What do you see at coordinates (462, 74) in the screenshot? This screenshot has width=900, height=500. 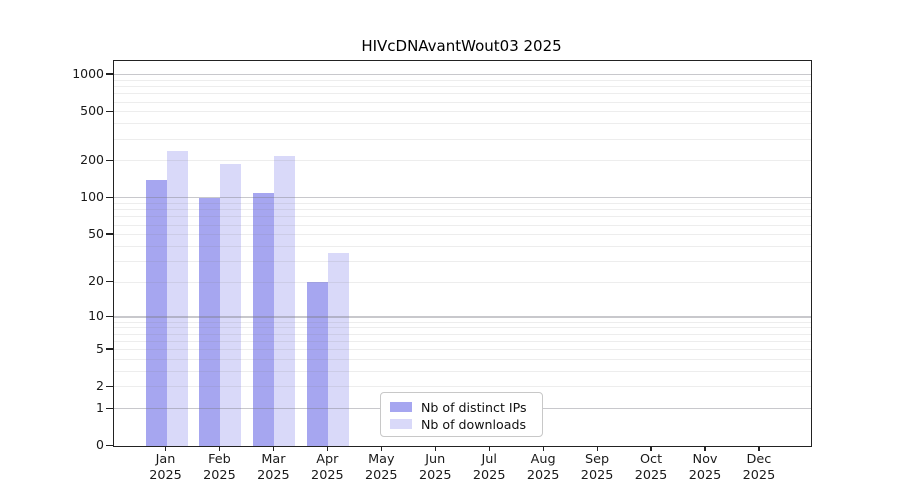 I see `major-gridline` at bounding box center [462, 74].